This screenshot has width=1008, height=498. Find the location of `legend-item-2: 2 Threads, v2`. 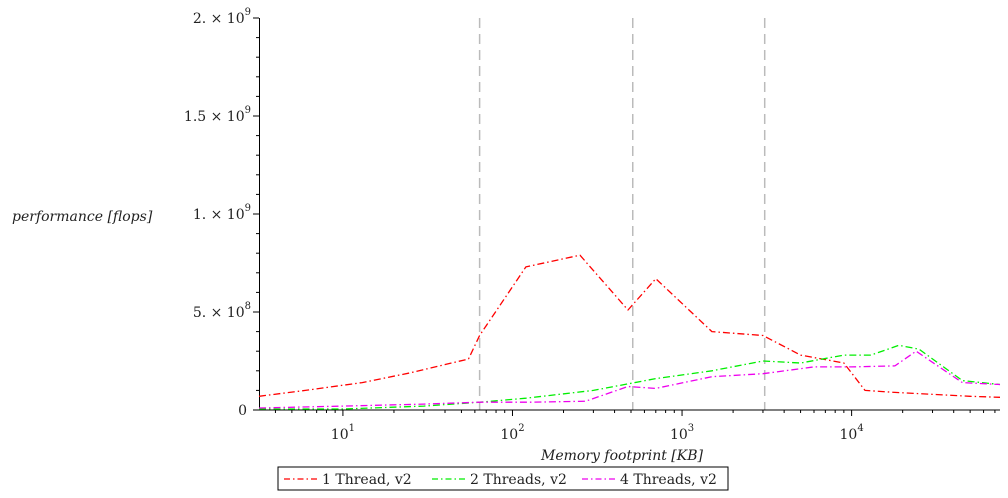

legend-item-2: 2 Threads, v2 is located at coordinates (499, 480).